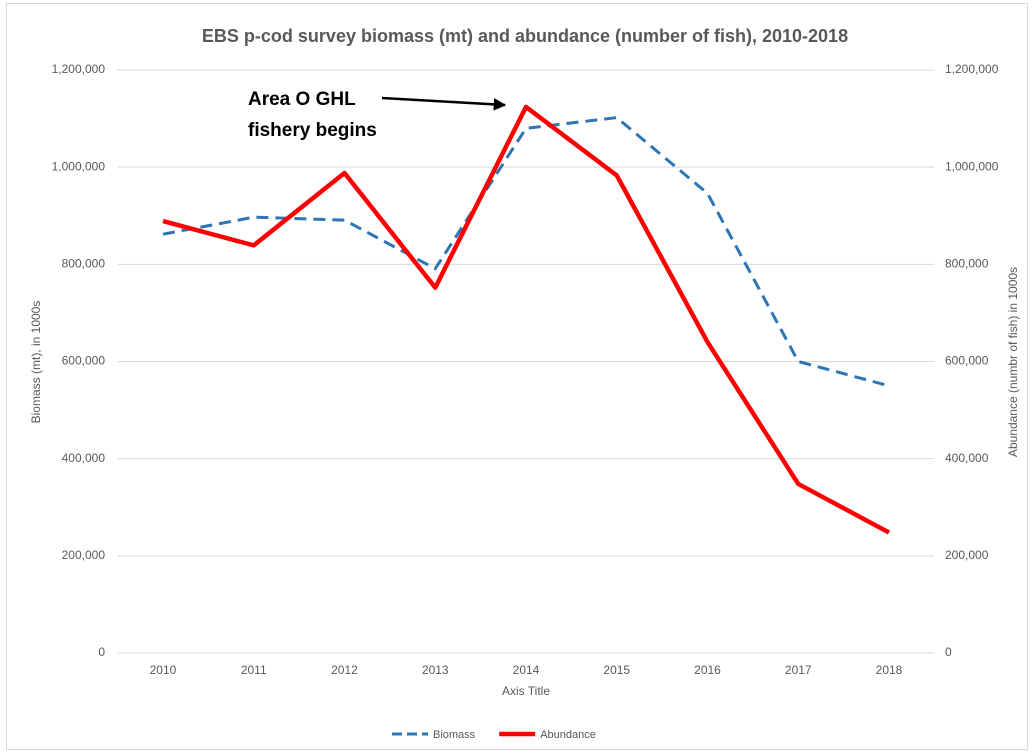 The image size is (1032, 753). I want to click on y-tick-label: 1,200,000, so click(79, 69).